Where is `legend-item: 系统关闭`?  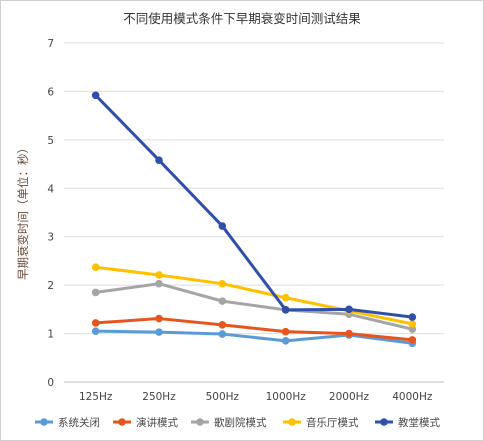
legend-item: 系统关闭 is located at coordinates (67, 422).